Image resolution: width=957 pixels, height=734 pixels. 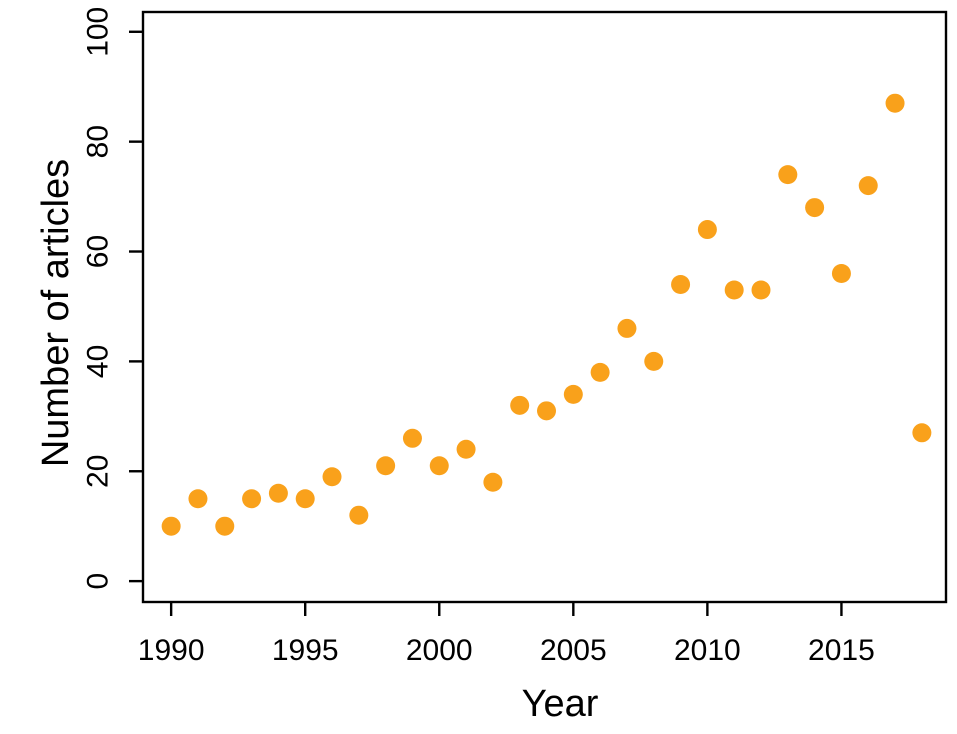 What do you see at coordinates (97, 251) in the screenshot?
I see `y-tick-label: 60` at bounding box center [97, 251].